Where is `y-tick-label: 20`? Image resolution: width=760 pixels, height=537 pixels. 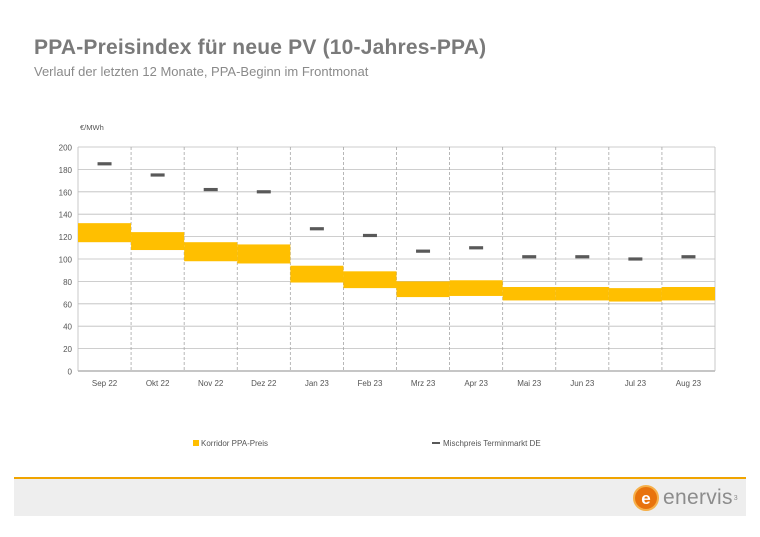
y-tick-label: 20 is located at coordinates (67, 349).